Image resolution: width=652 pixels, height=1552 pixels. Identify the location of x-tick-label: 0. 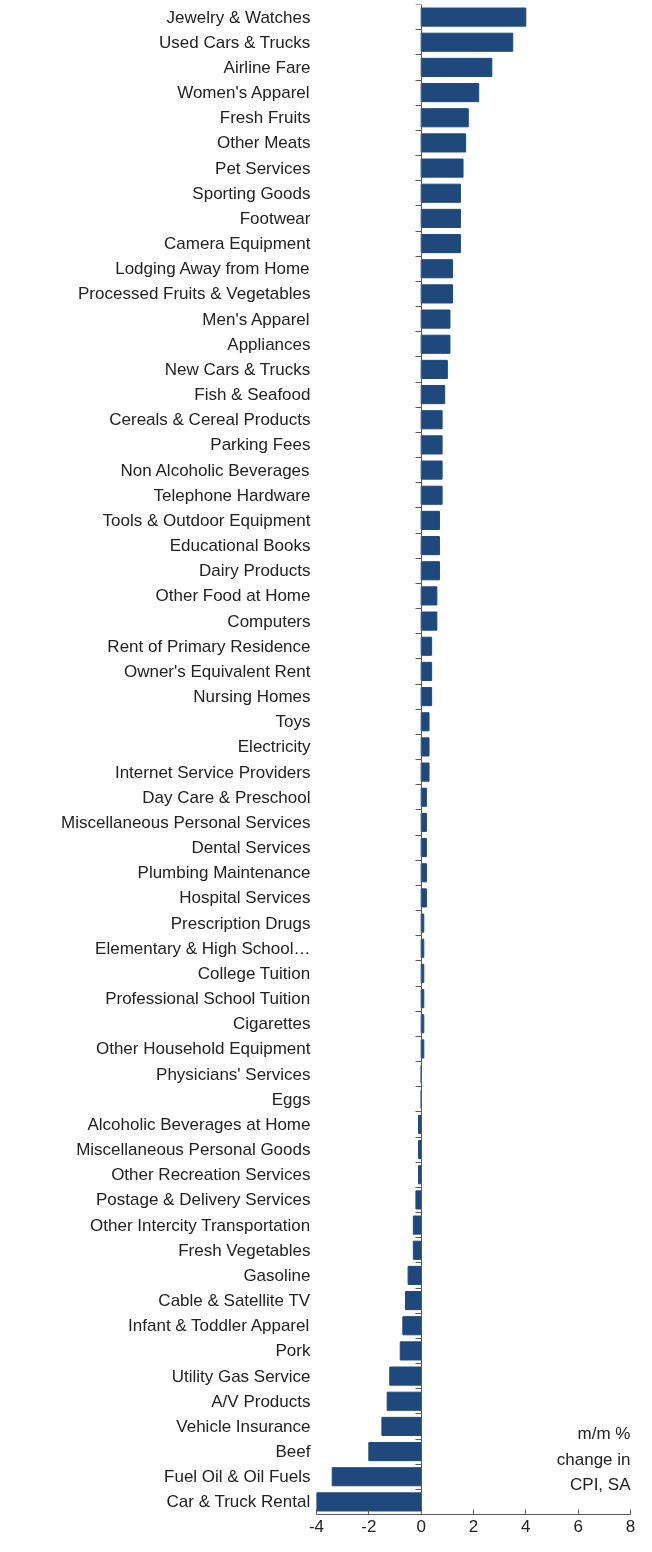
(421, 1526).